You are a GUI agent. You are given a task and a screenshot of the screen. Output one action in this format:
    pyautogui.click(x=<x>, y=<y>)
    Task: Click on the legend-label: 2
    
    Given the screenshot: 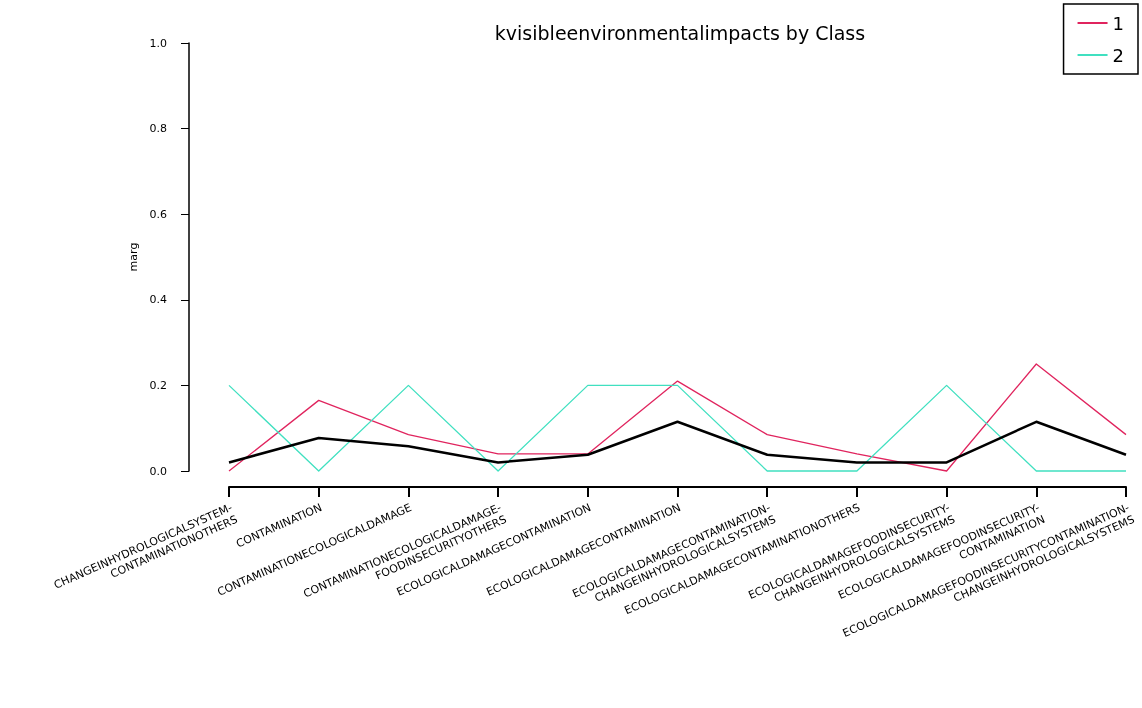 What is the action you would take?
    pyautogui.click(x=1118, y=55)
    